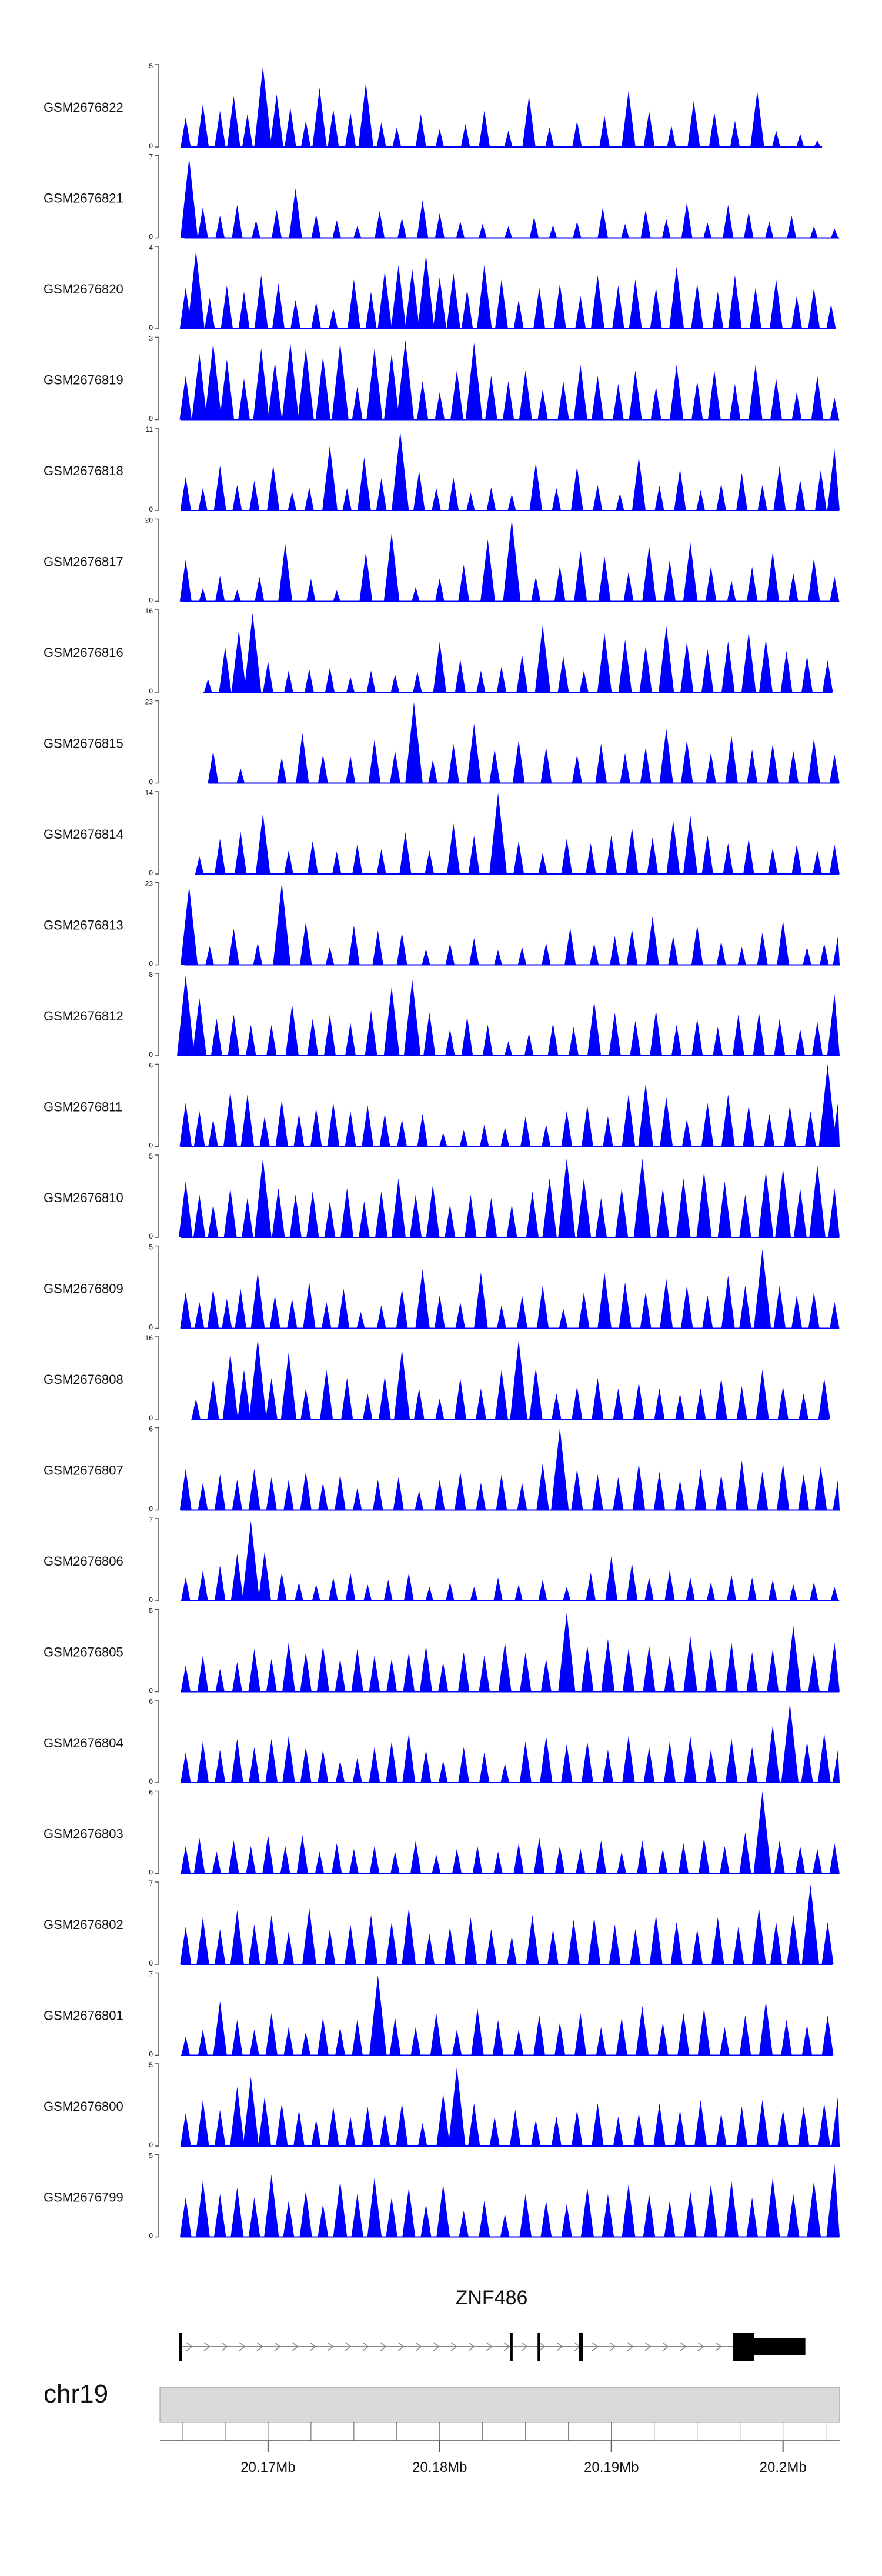 The width and height of the screenshot is (882, 2576). Describe the element at coordinates (442, 379) in the screenshot. I see `track-GSM2676819: GSM2676819 3 0` at that location.